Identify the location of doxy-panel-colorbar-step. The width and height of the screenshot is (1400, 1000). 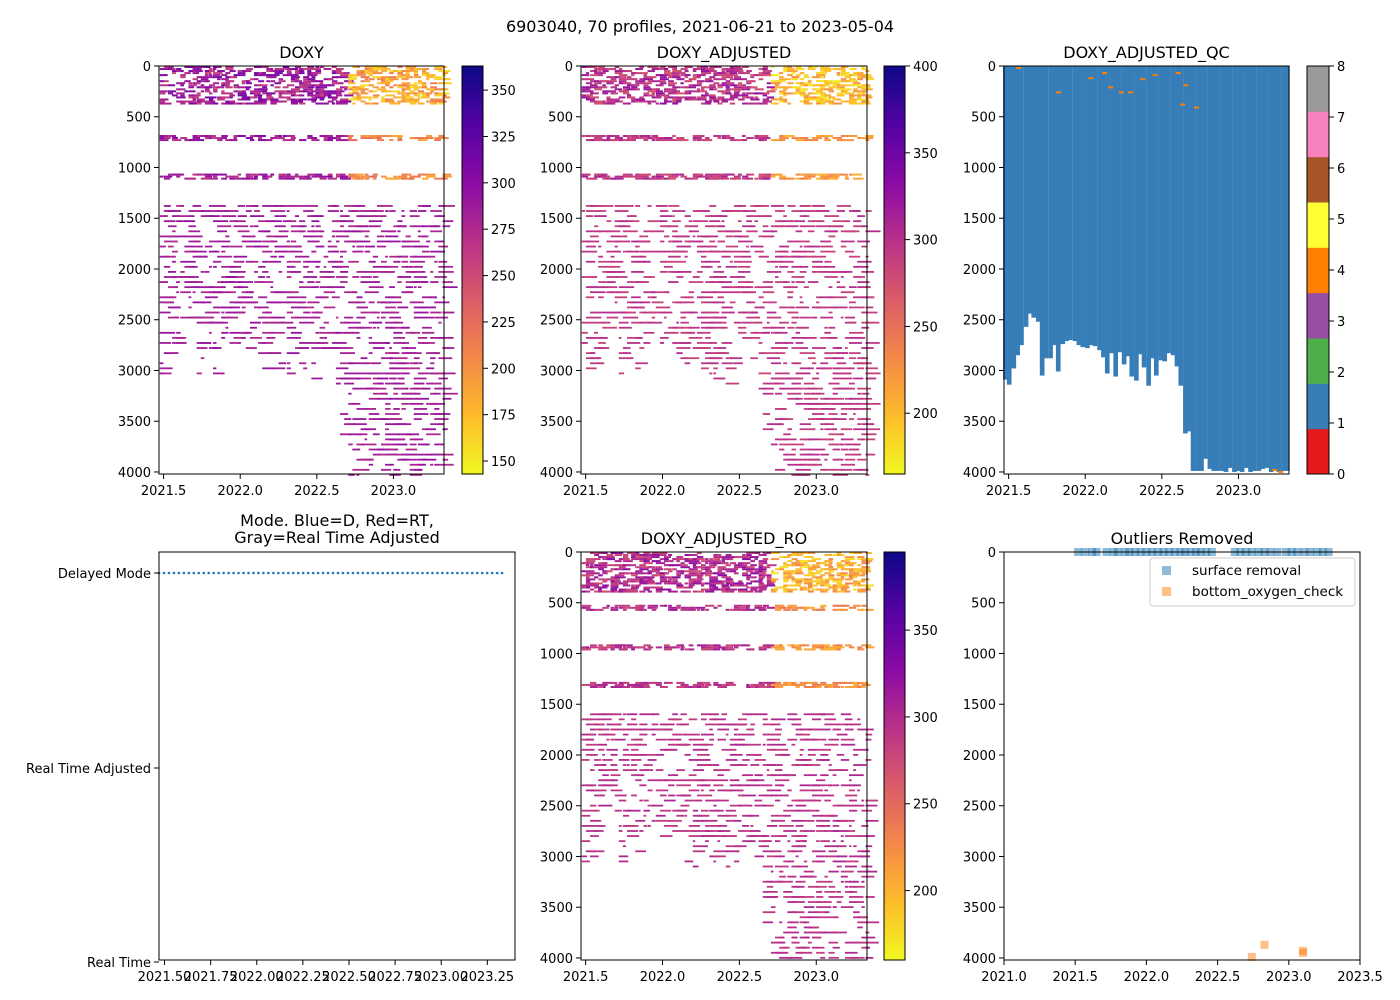
(472, 191).